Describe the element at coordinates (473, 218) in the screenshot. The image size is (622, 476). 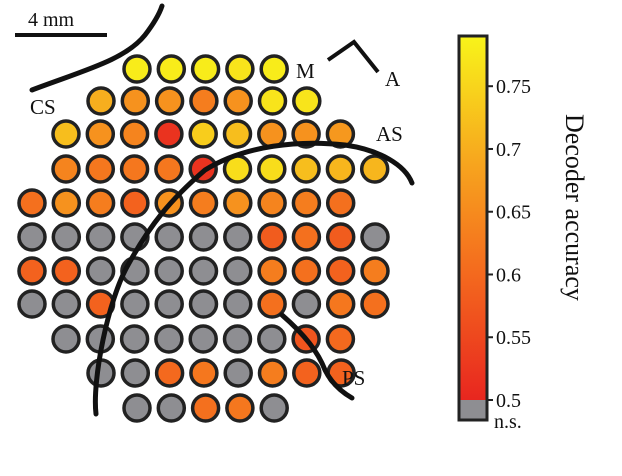
I see `colorbar-gradient` at that location.